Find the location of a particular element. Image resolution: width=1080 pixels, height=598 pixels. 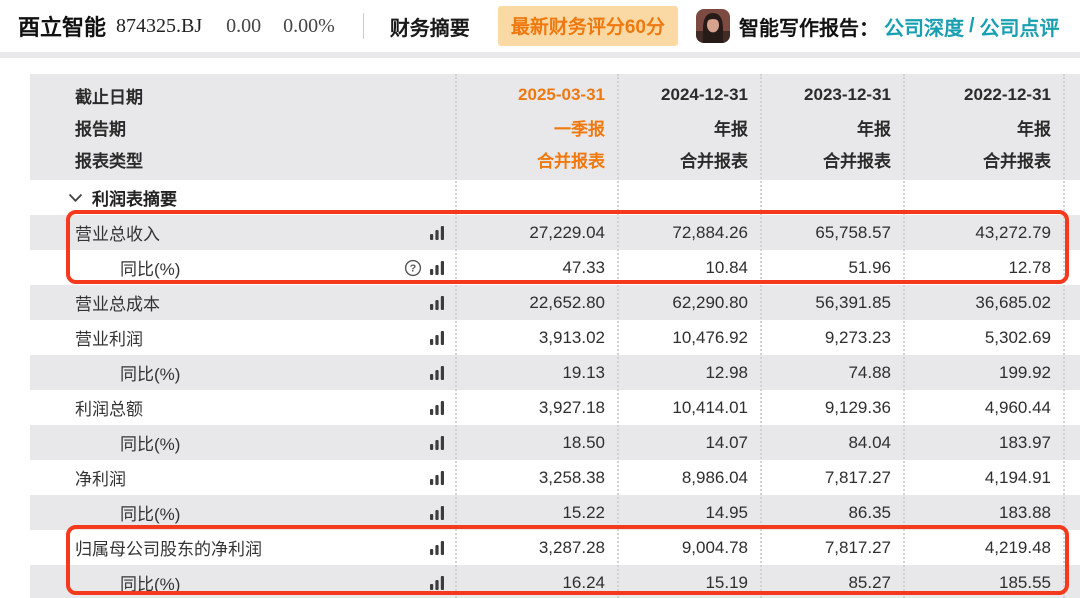

stock-price: 0.00 is located at coordinates (244, 25).